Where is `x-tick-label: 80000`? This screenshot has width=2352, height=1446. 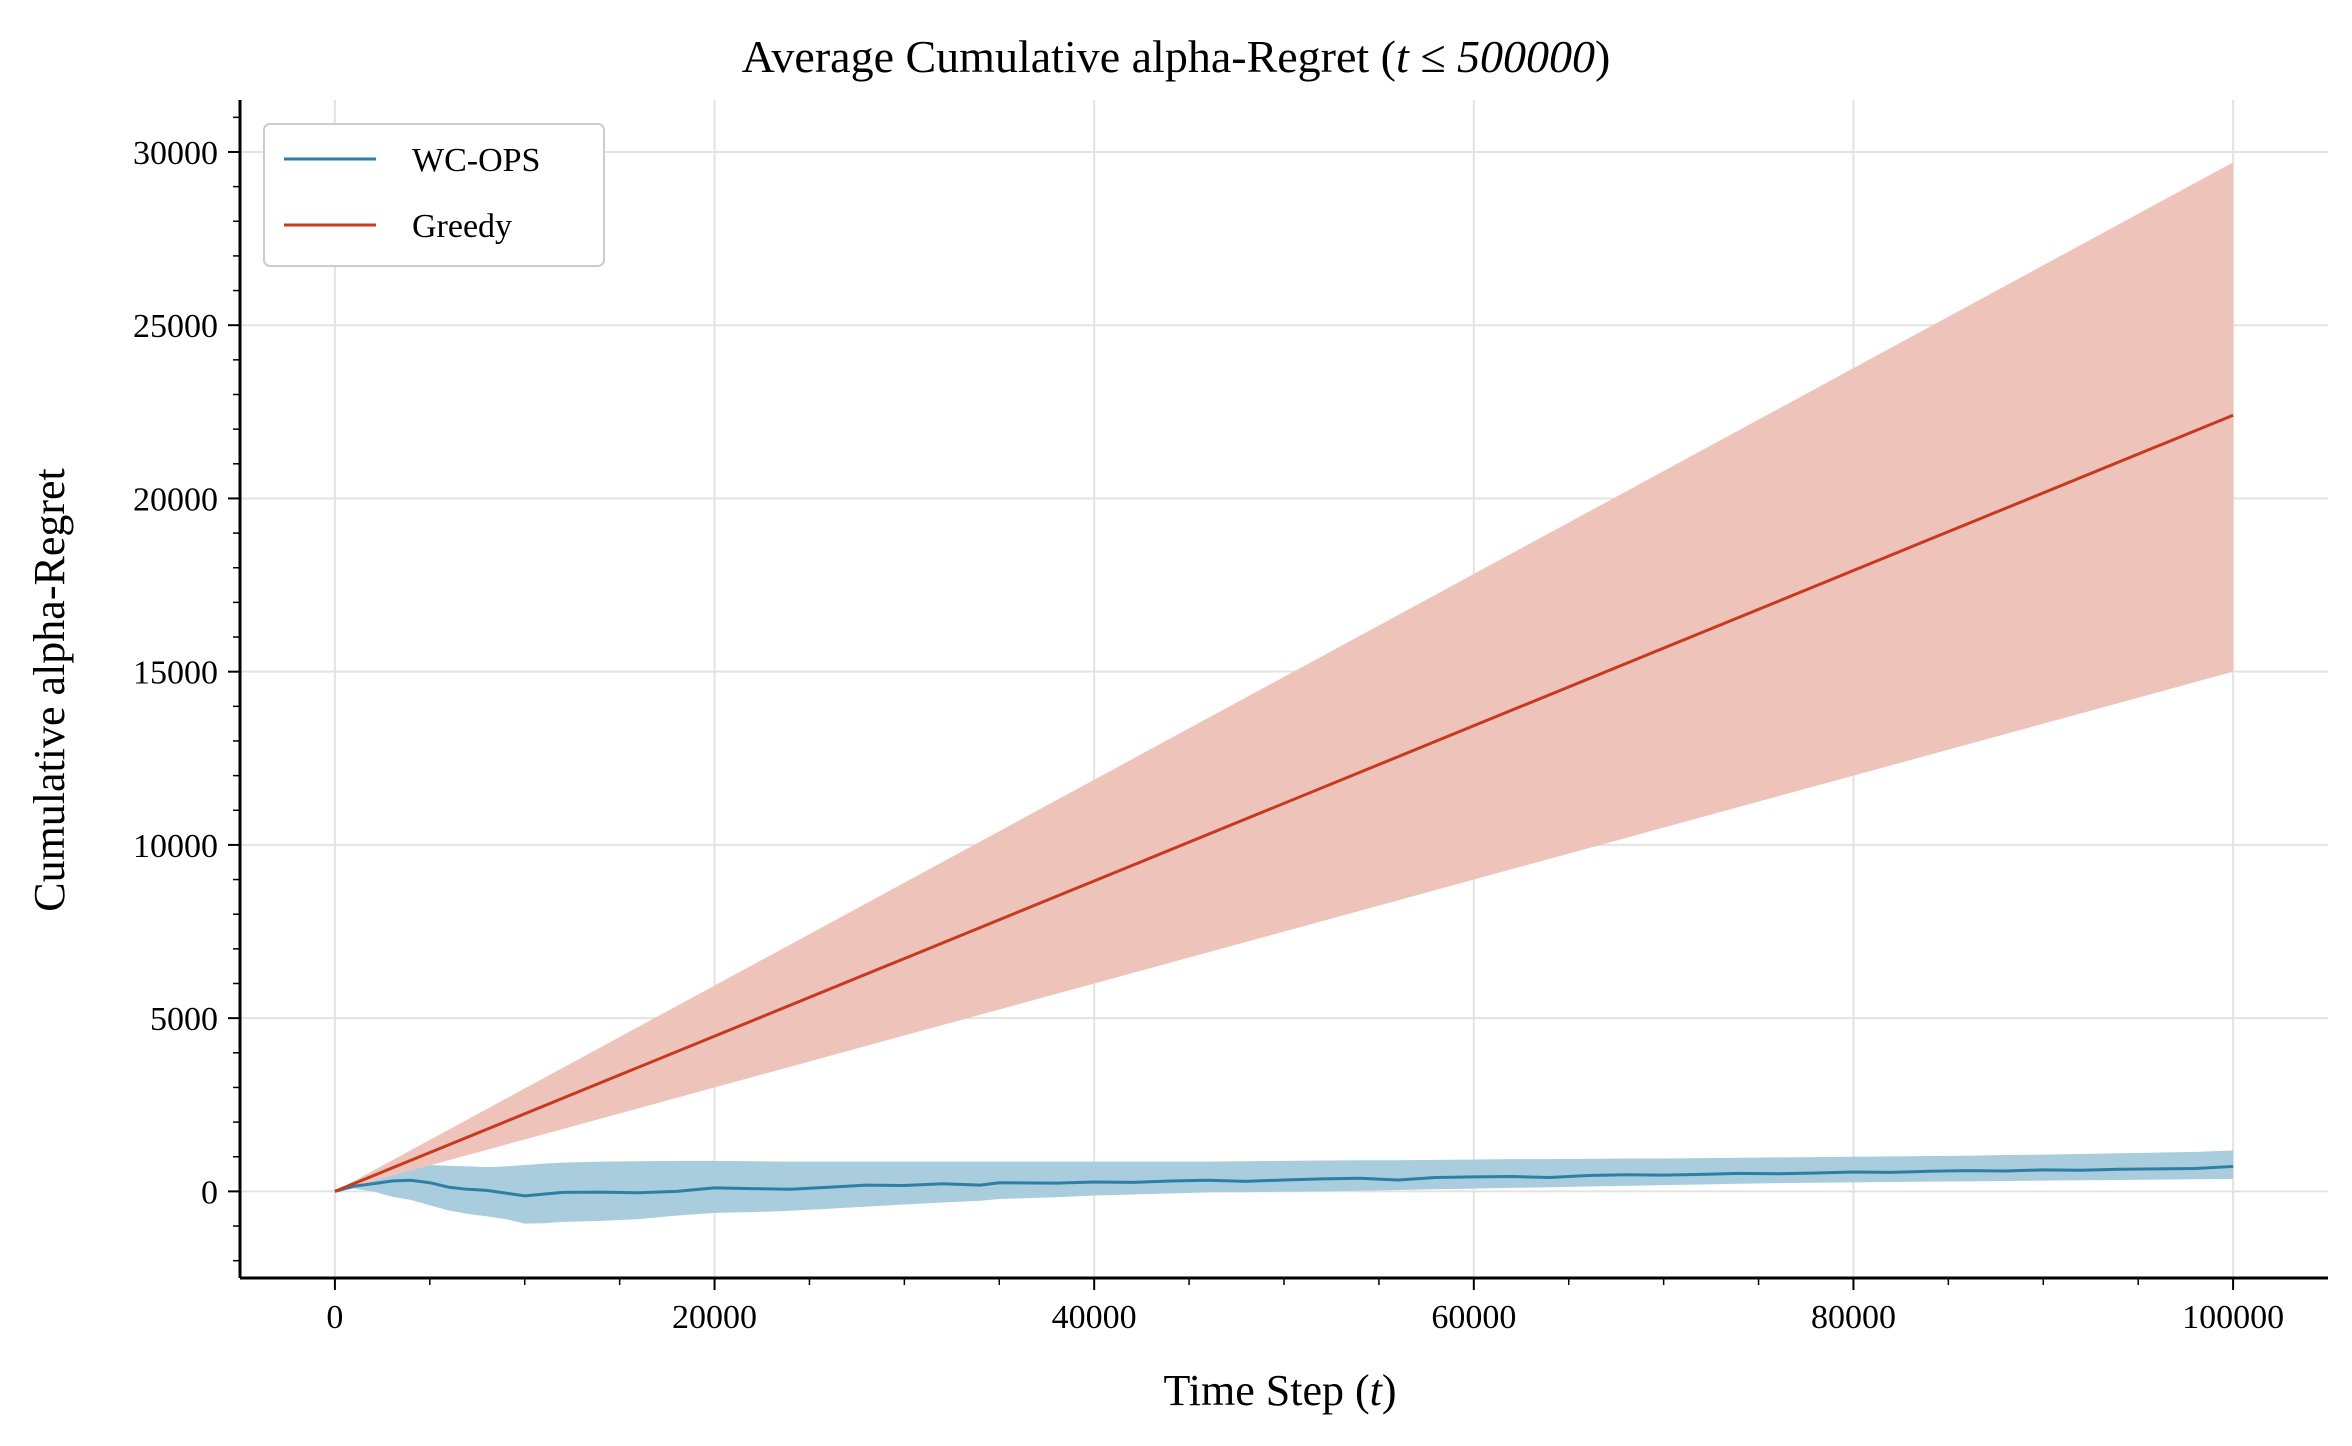
x-tick-label: 80000 is located at coordinates (1853, 1317).